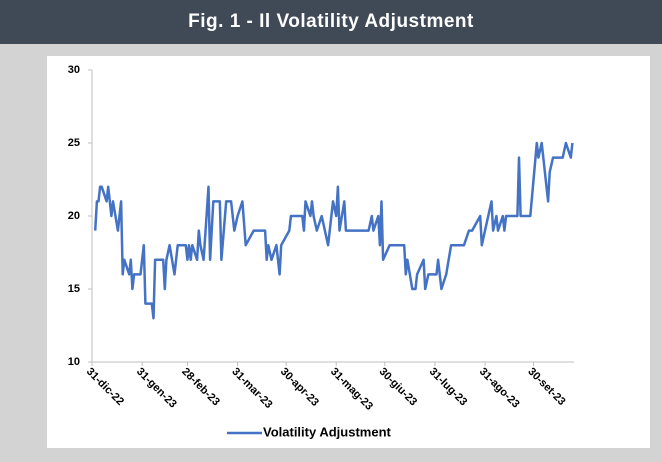 This screenshot has height=462, width=662. Describe the element at coordinates (74, 143) in the screenshot. I see `y-tick-label: 25` at that location.